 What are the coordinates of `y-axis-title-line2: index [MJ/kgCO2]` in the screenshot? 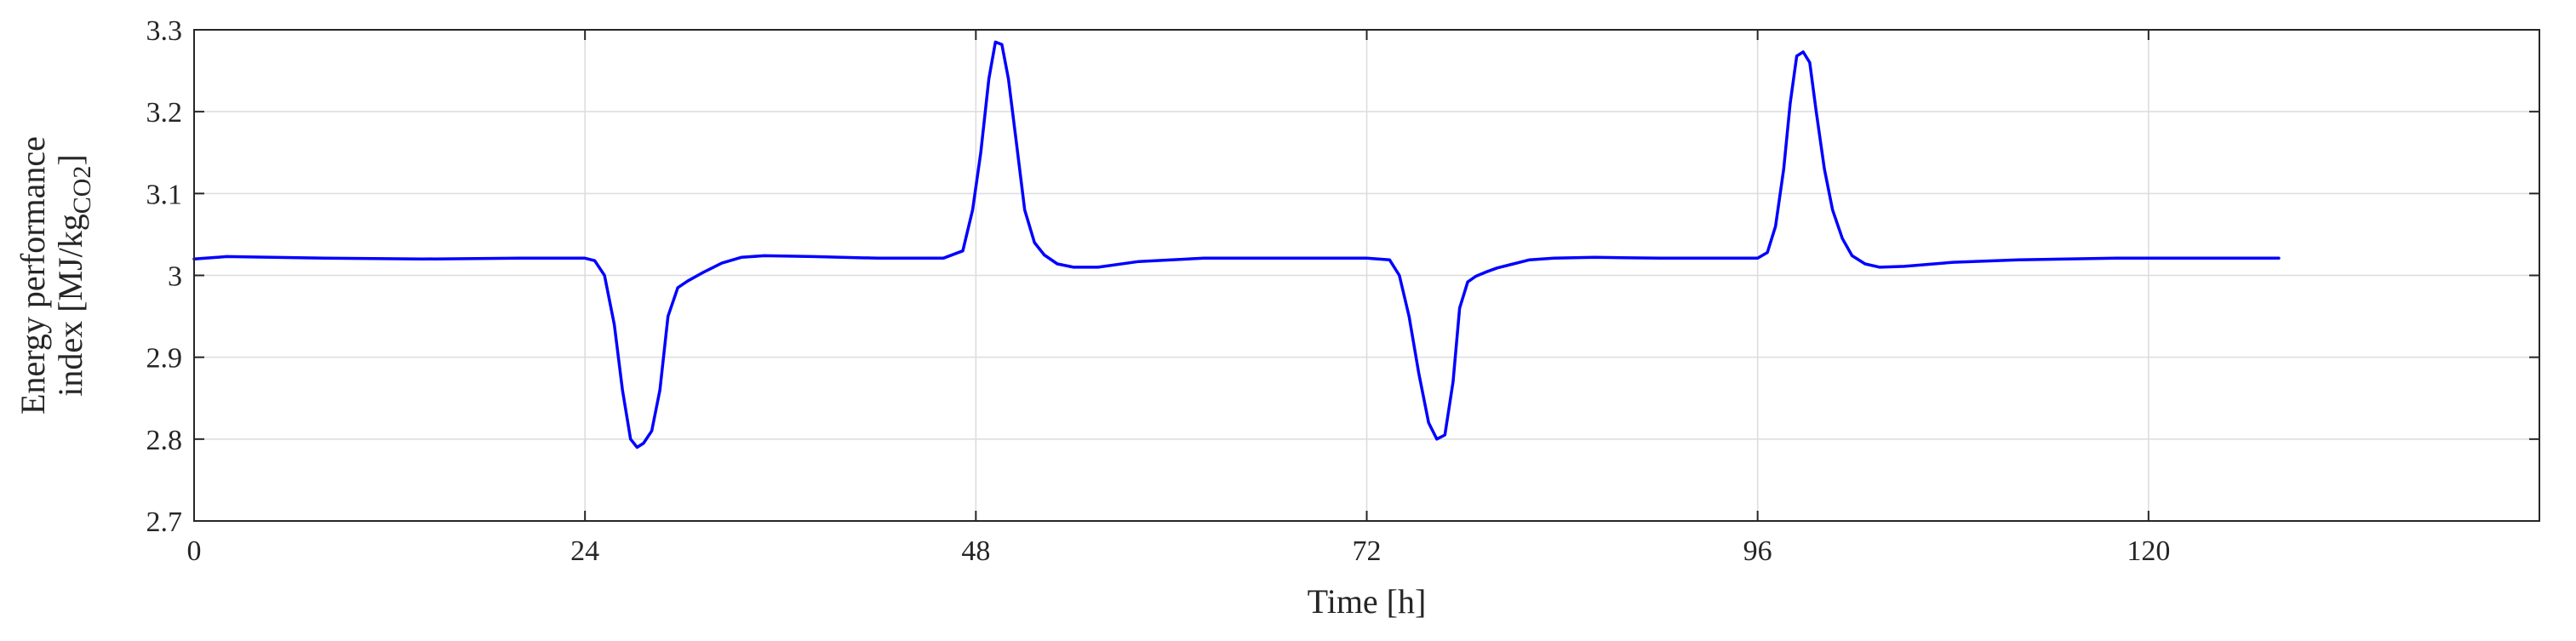 It's located at (73, 275).